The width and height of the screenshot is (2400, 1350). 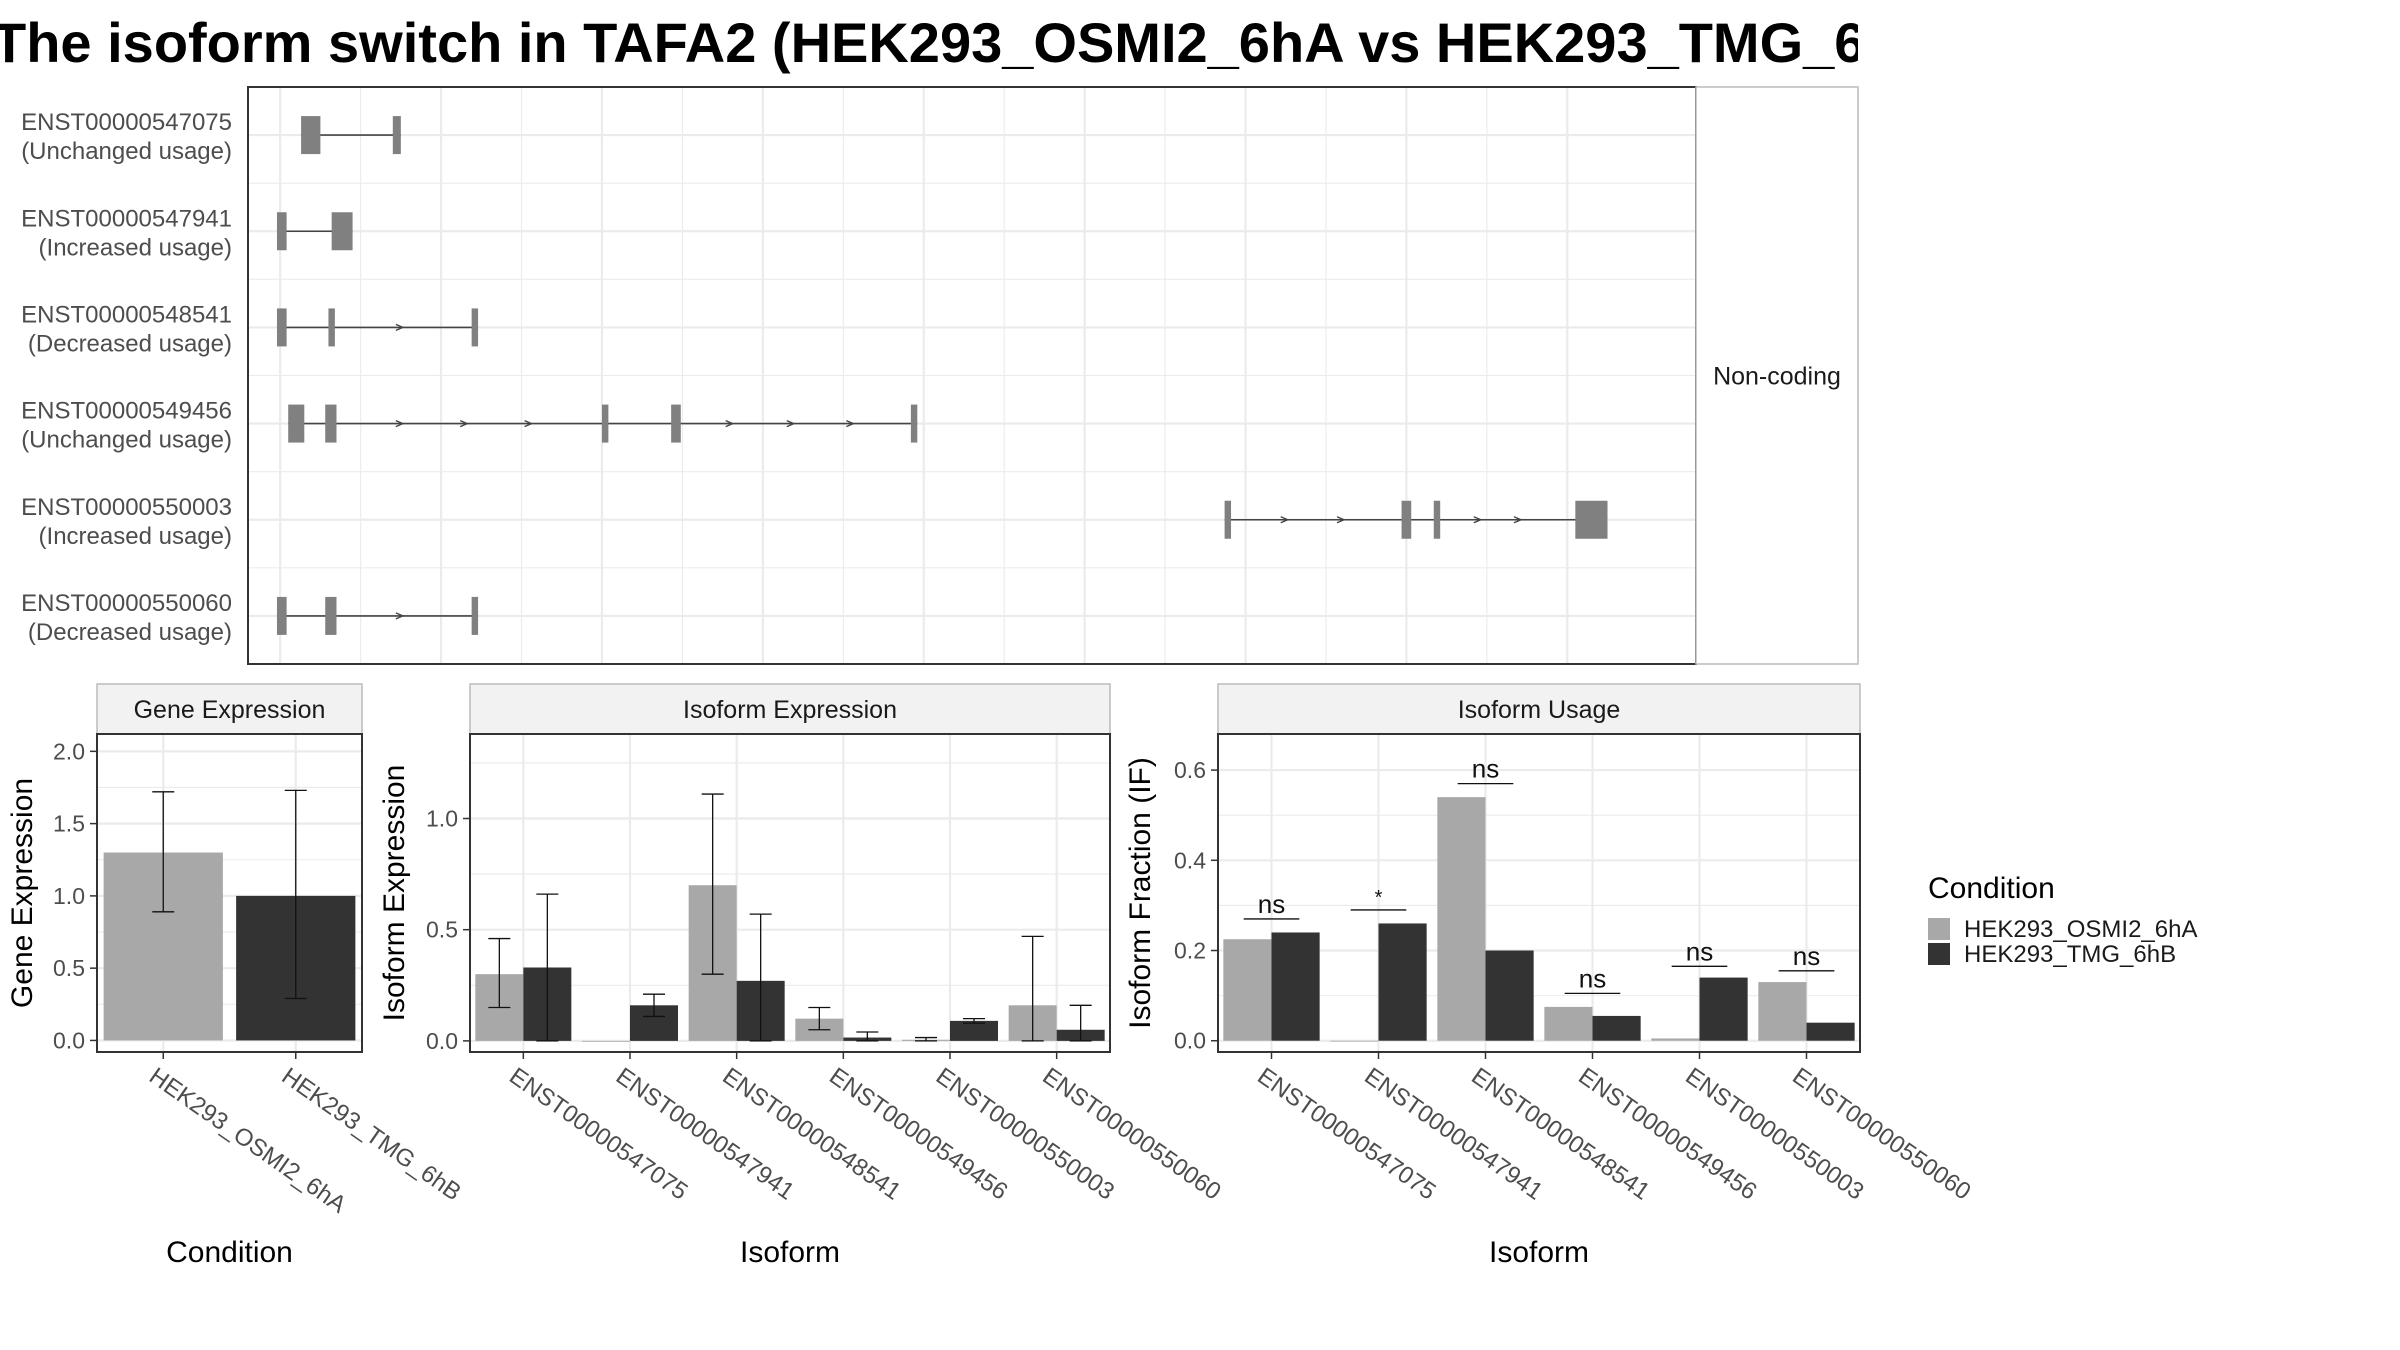 I want to click on panel-title: Gene Expression, so click(x=230, y=710).